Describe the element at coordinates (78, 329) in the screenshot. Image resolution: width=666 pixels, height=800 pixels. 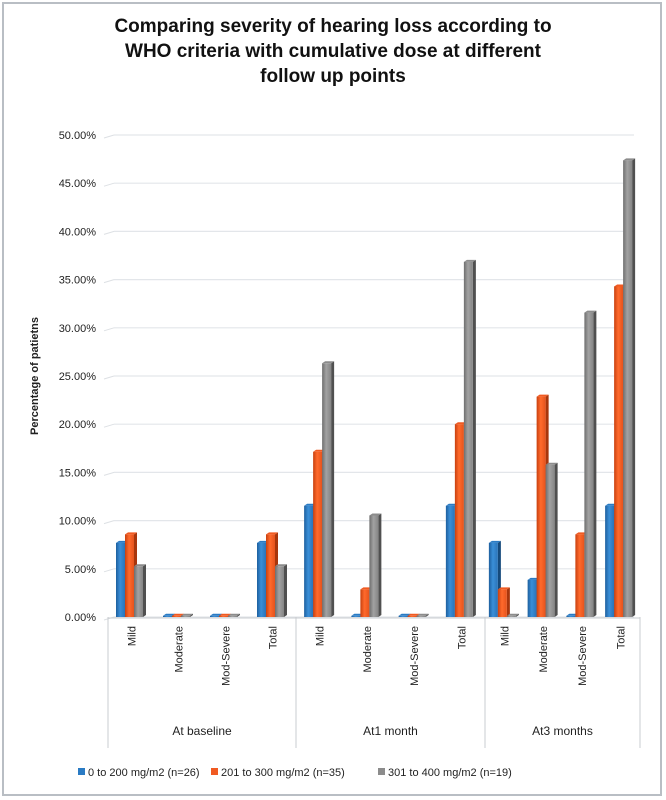
I see `y-tick-label: 30.00%` at that location.